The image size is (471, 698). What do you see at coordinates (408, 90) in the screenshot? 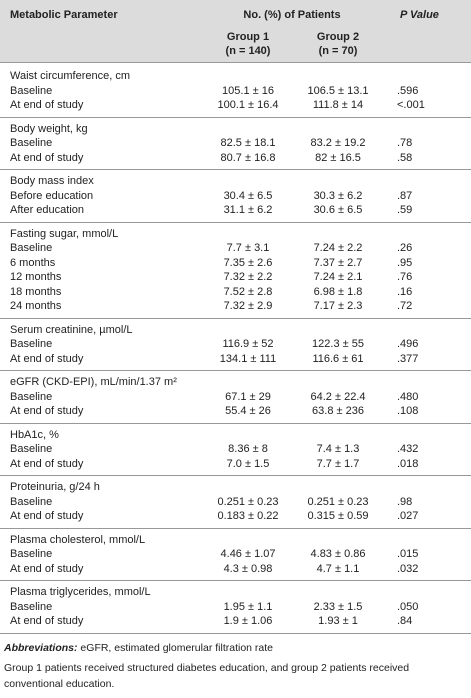
I see `p-value: .596` at bounding box center [408, 90].